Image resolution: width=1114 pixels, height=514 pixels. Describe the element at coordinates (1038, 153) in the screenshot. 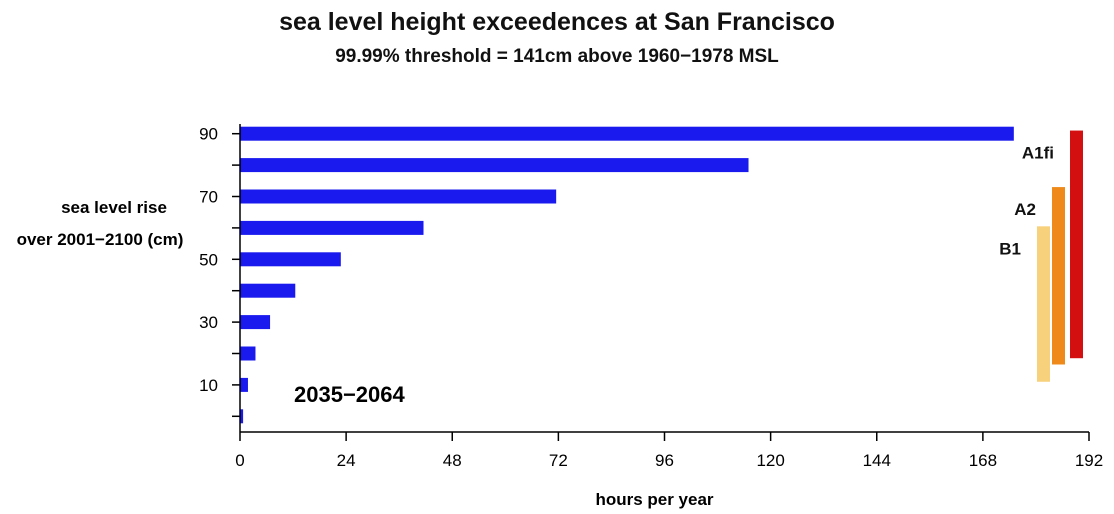

I see `scenario-label: A1fi` at that location.